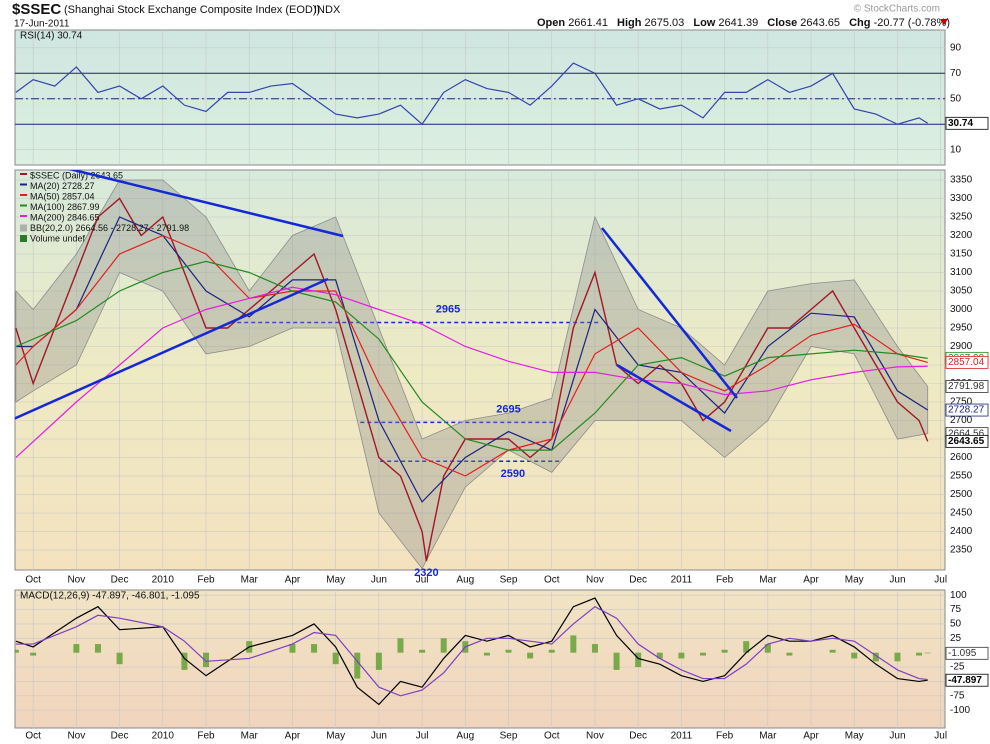 The height and width of the screenshot is (744, 990). What do you see at coordinates (961, 235) in the screenshot?
I see `y-tick-label: 3200` at bounding box center [961, 235].